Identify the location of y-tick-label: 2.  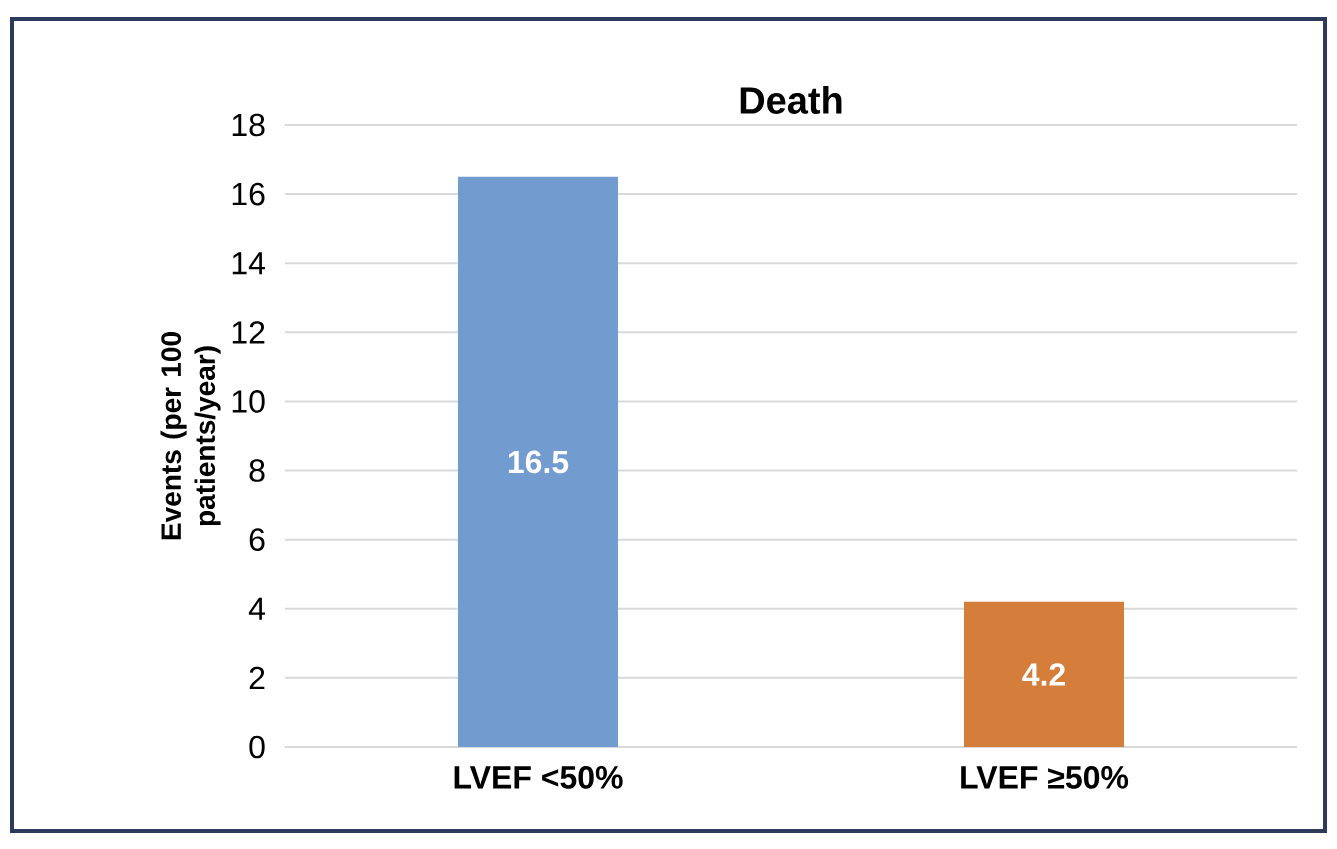
(257, 678).